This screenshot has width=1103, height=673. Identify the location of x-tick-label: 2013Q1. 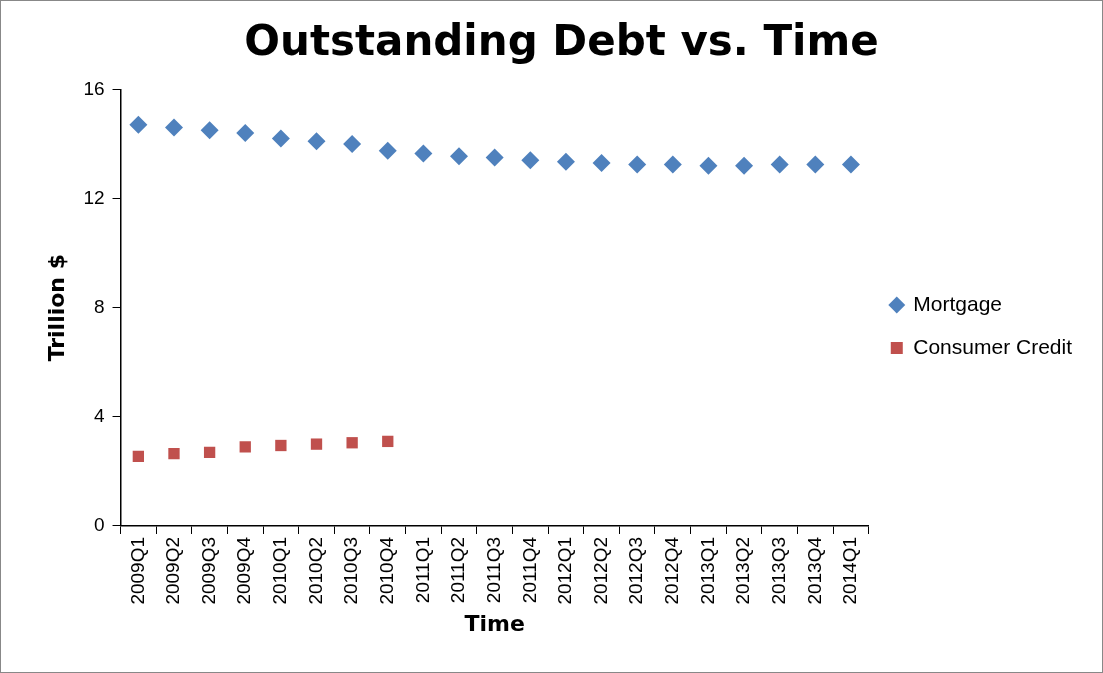
(707, 570).